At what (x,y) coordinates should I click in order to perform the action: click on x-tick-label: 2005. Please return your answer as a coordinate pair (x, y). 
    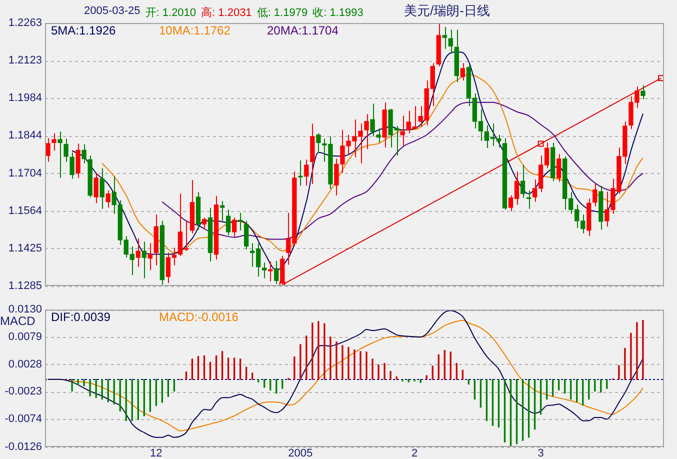
    Looking at the image, I should click on (300, 453).